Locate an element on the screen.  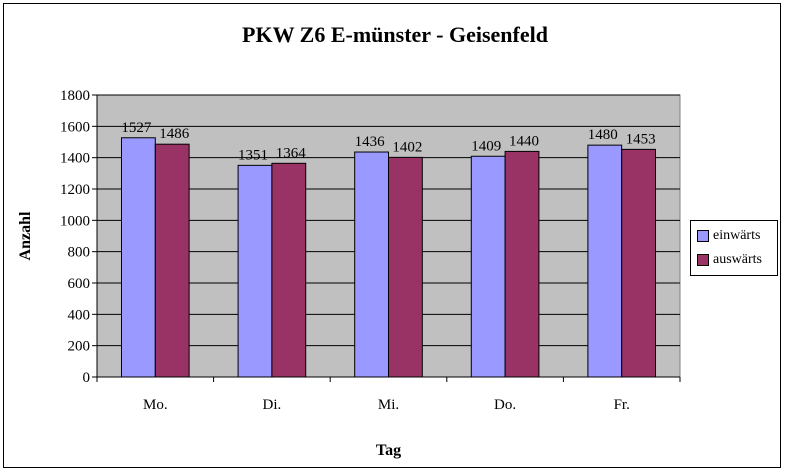
legend-label-einwaerts: einwärts is located at coordinates (737, 235).